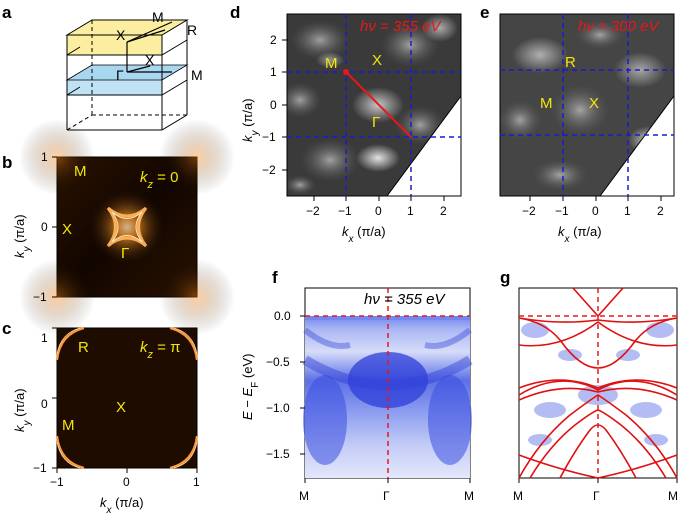 The height and width of the screenshot is (522, 685). I want to click on panel-e-label: e, so click(484, 12).